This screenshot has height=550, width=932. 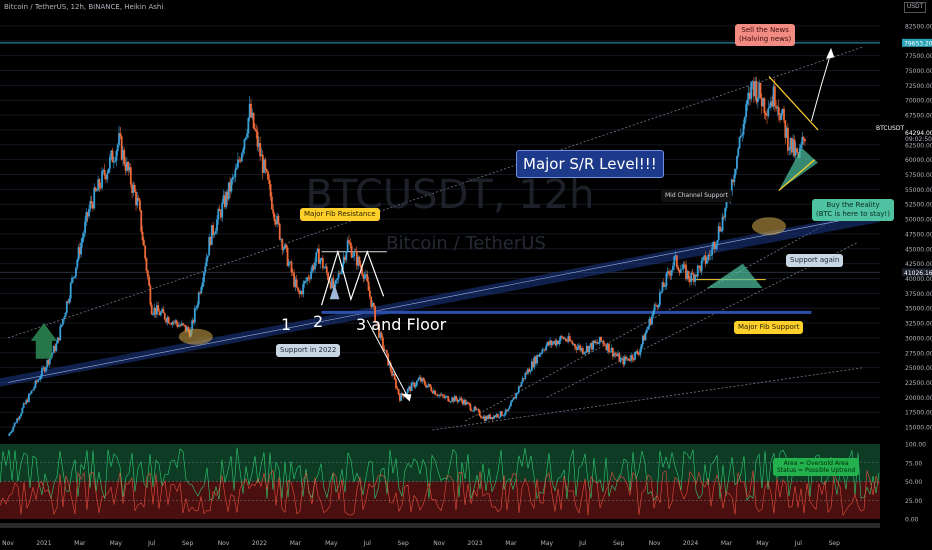 I want to click on price-tick-label: 75000.00, so click(x=918, y=71).